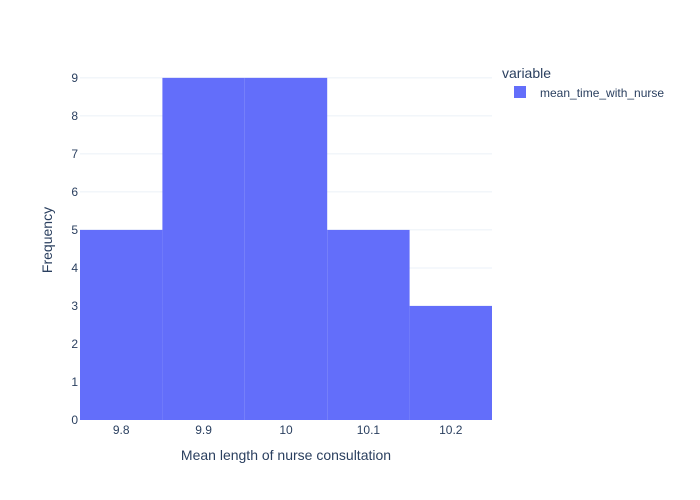  What do you see at coordinates (74, 78) in the screenshot?
I see `y-tick-label: 9` at bounding box center [74, 78].